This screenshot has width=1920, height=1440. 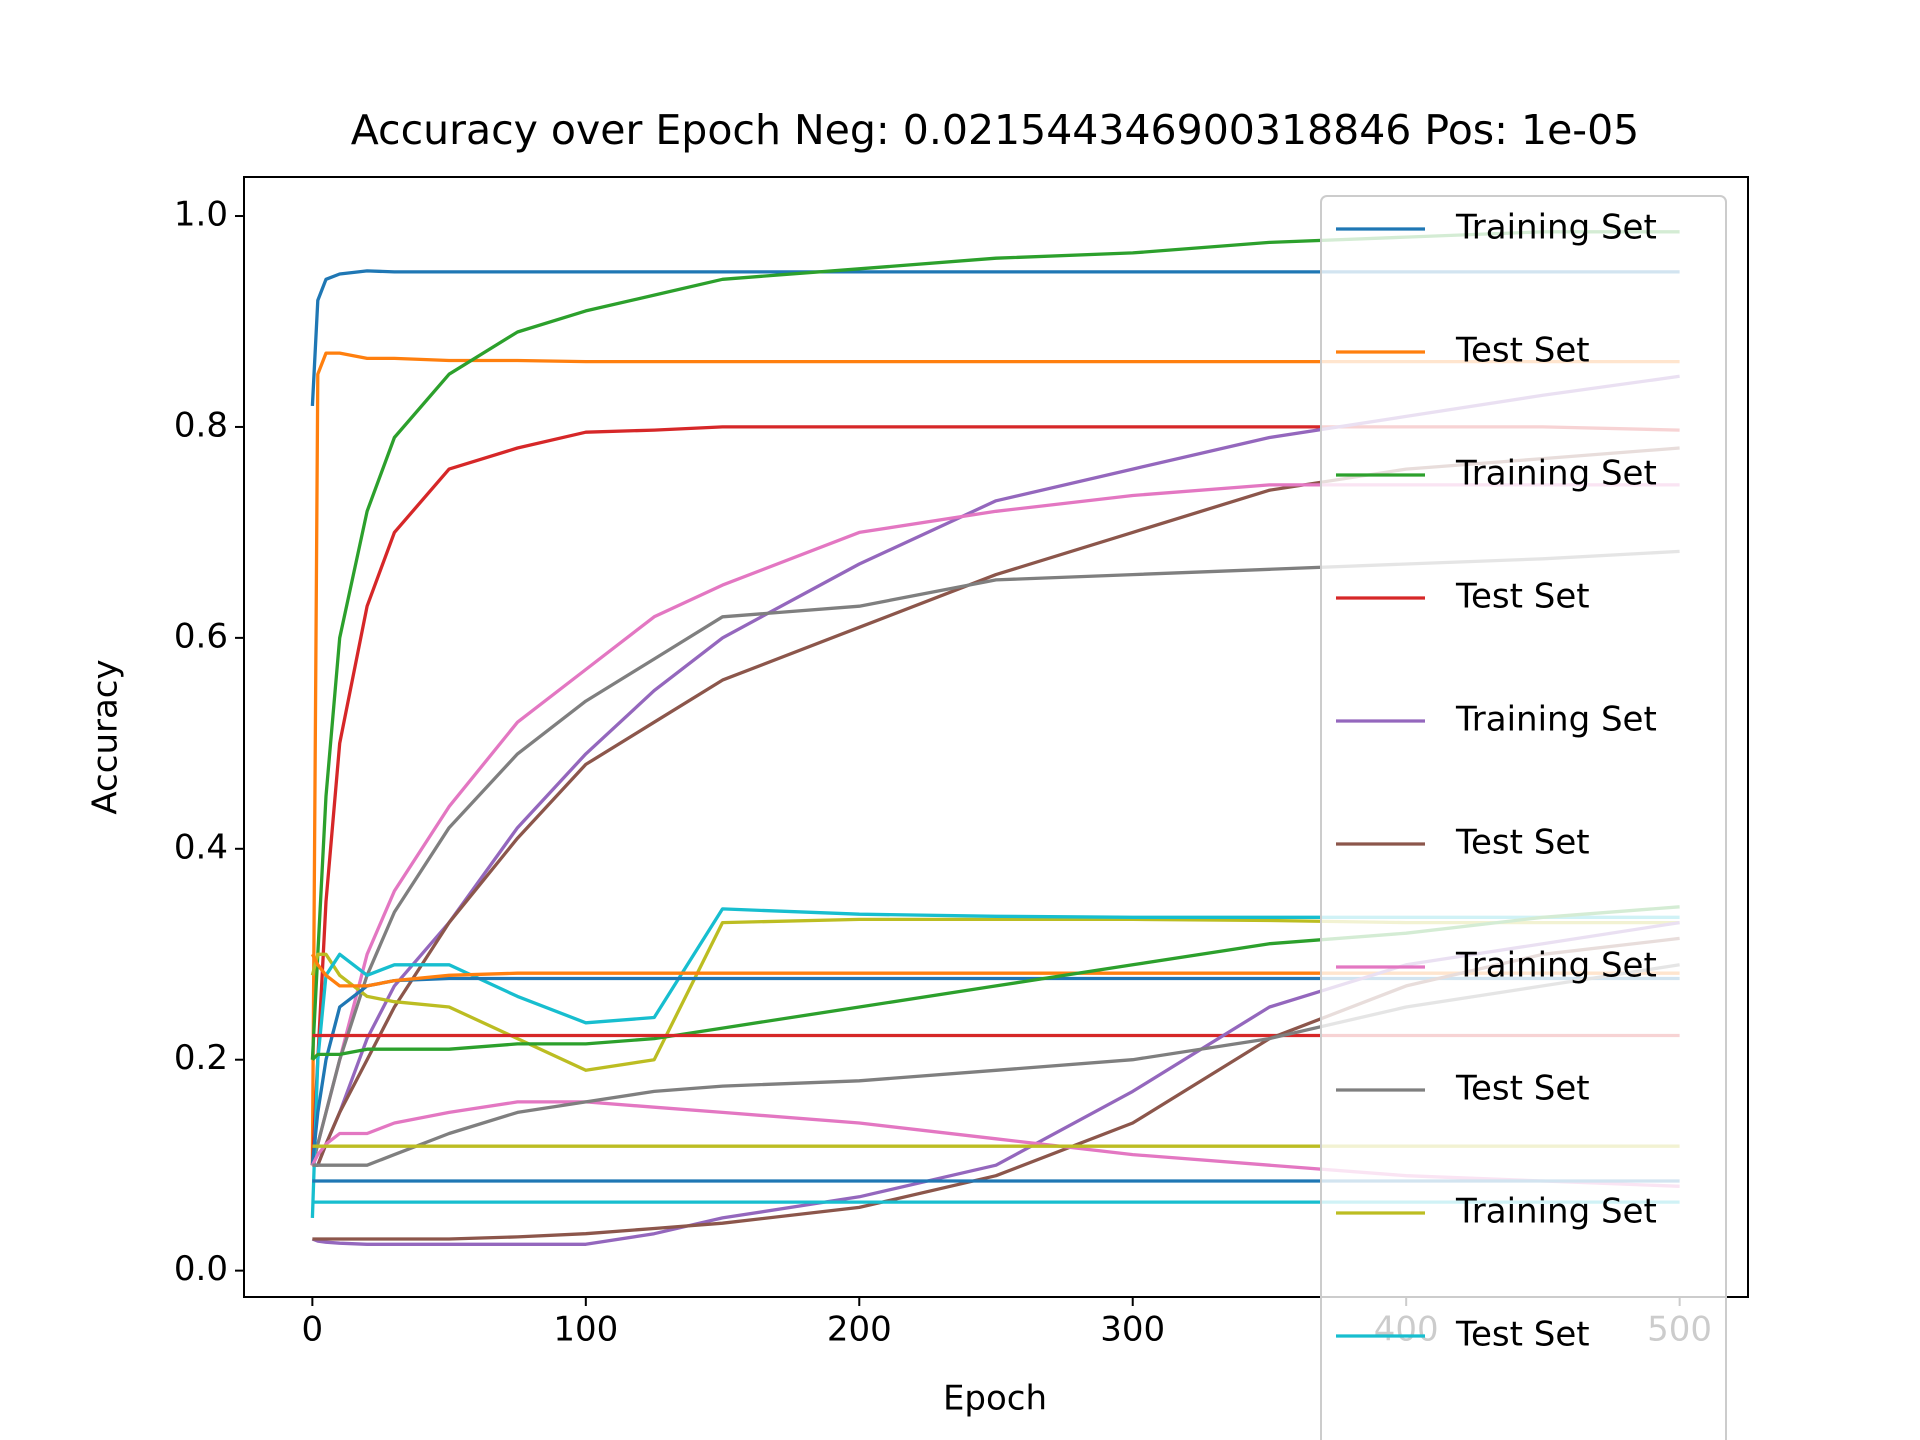 I want to click on y-tick-label: 0.8, so click(x=201, y=425).